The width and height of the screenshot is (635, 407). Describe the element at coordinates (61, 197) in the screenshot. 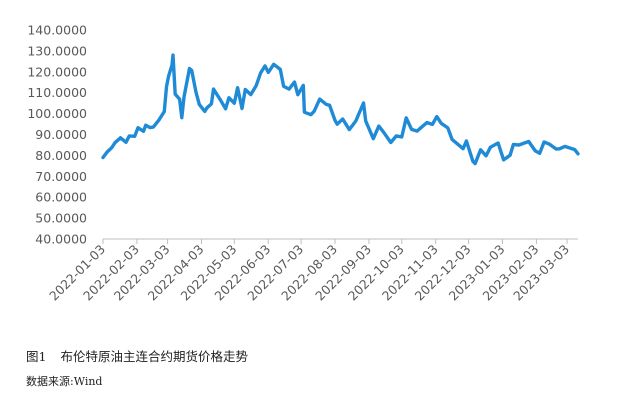

I see `y-tick-label: 60.0000` at that location.